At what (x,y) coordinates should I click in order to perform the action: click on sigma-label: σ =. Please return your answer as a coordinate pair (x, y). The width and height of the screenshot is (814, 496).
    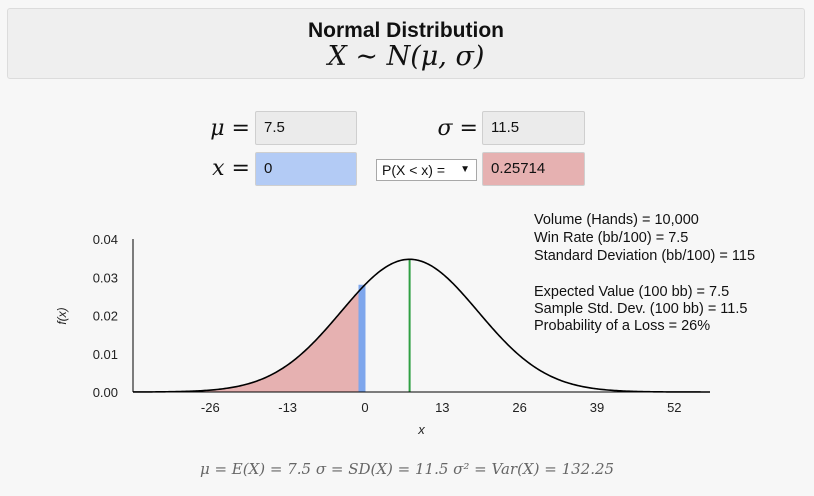
    Looking at the image, I should click on (457, 128).